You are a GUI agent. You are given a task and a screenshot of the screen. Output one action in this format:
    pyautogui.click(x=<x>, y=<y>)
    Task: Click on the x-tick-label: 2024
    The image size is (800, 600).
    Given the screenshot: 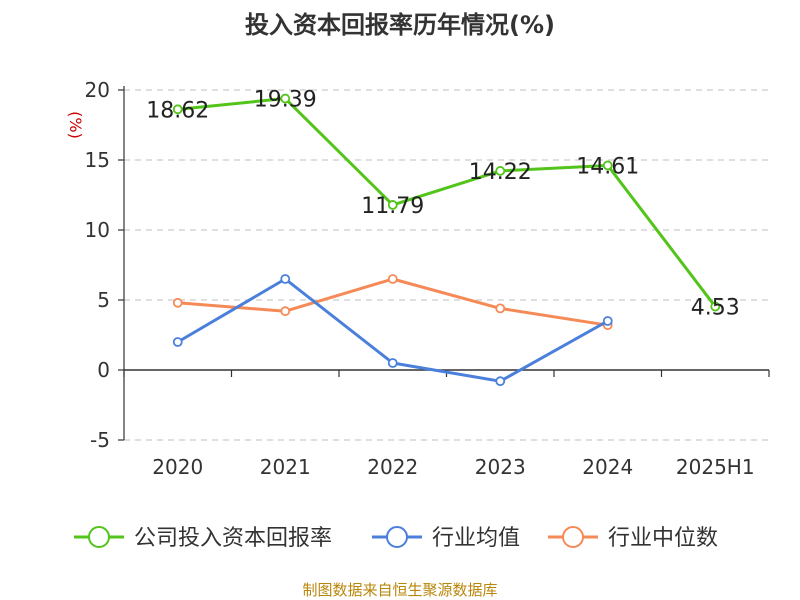 What is the action you would take?
    pyautogui.click(x=607, y=467)
    